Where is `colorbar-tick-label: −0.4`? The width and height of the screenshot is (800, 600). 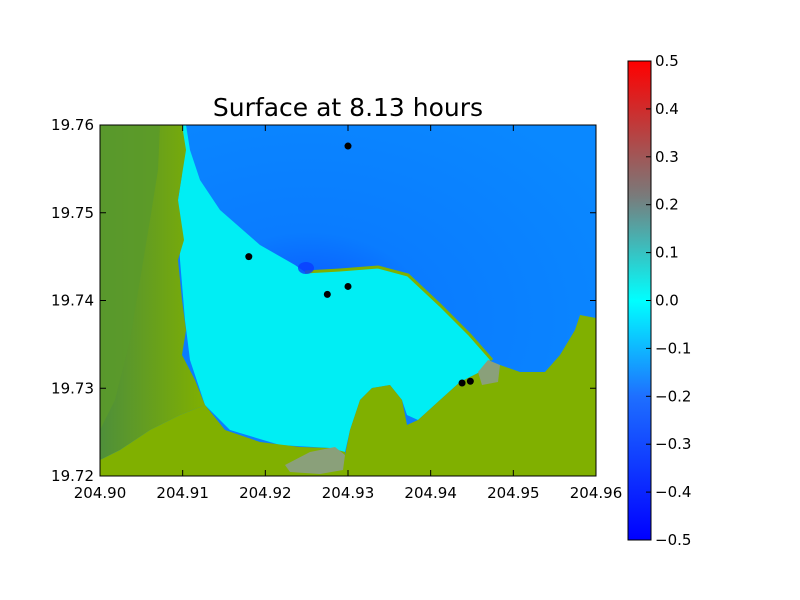 colorbar-tick-label: −0.4 is located at coordinates (673, 492).